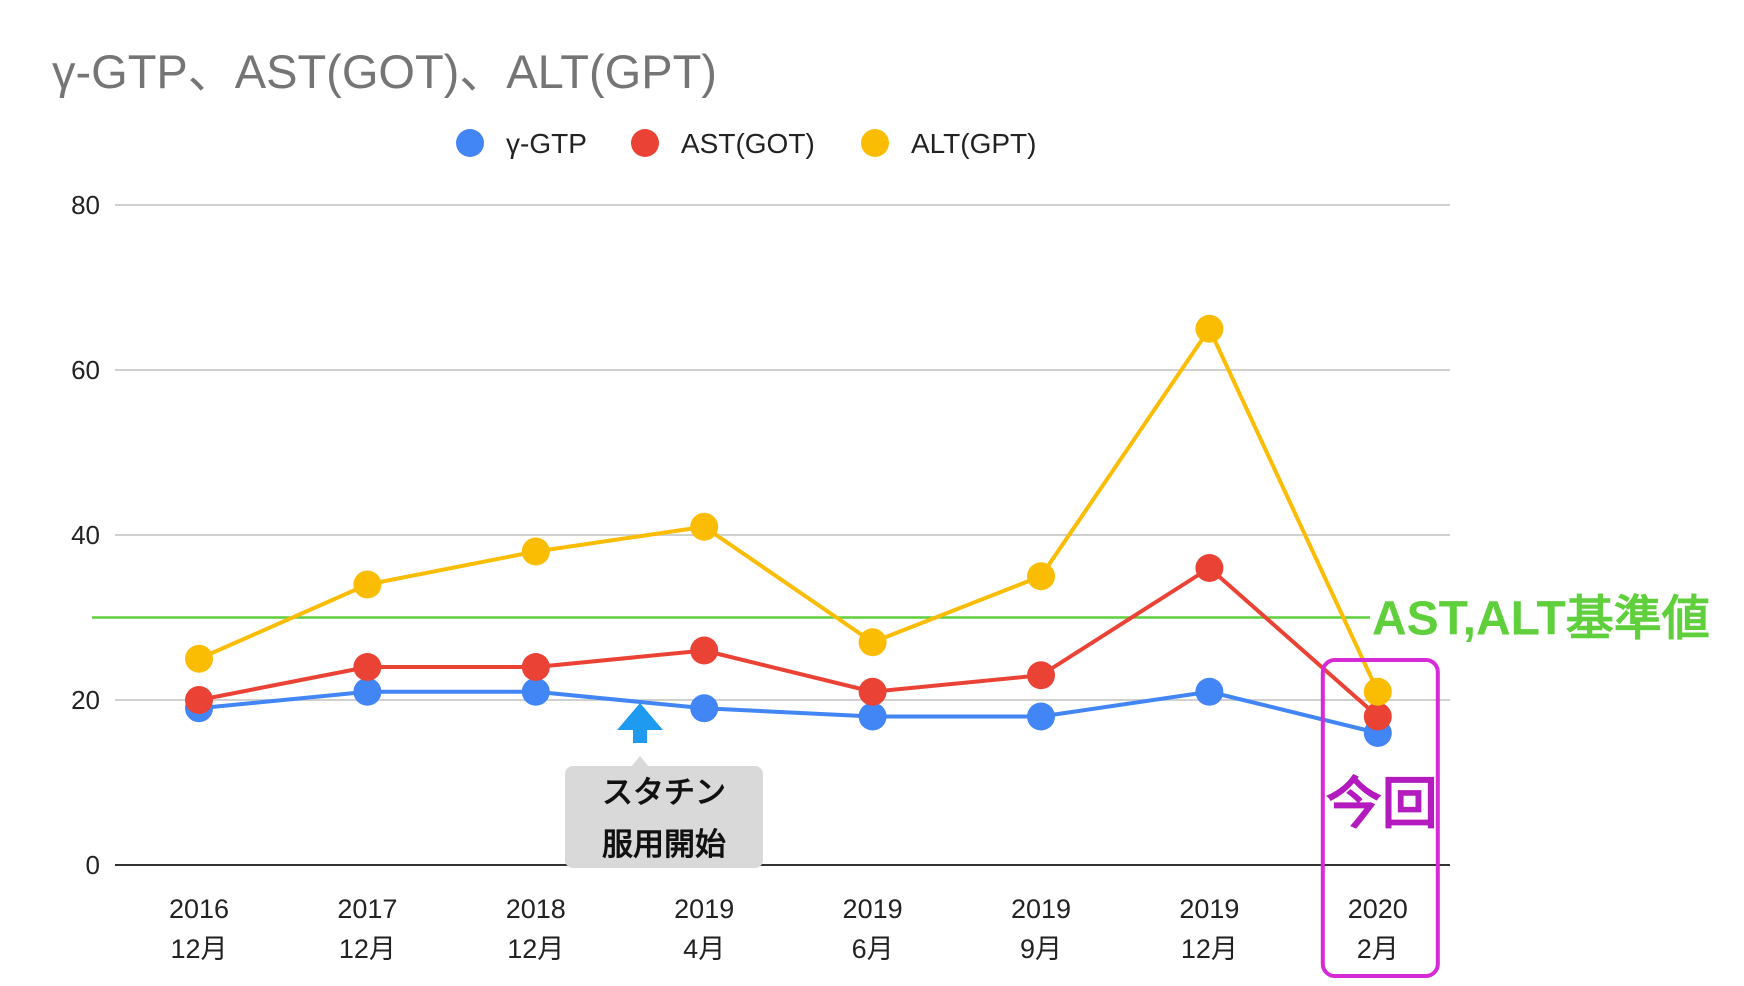 This screenshot has width=1744, height=986. Describe the element at coordinates (1378, 909) in the screenshot. I see `x-tick-label-year: 2020` at that location.